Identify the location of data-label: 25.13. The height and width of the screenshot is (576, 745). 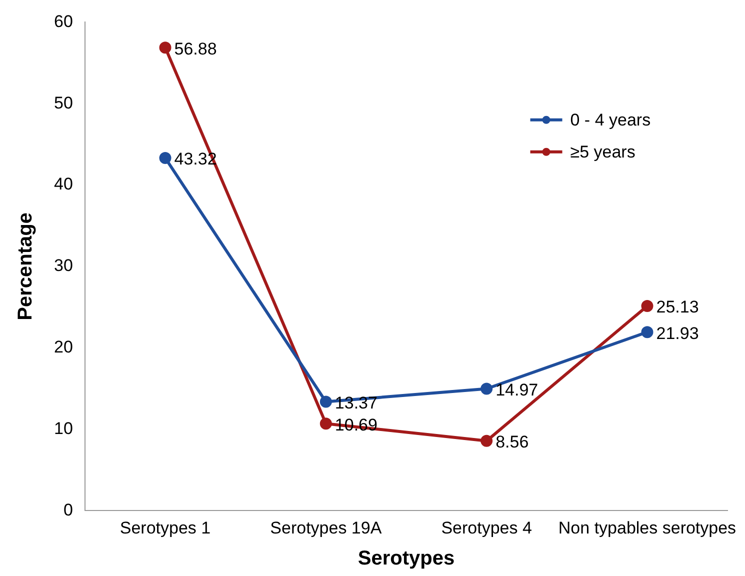
(677, 307).